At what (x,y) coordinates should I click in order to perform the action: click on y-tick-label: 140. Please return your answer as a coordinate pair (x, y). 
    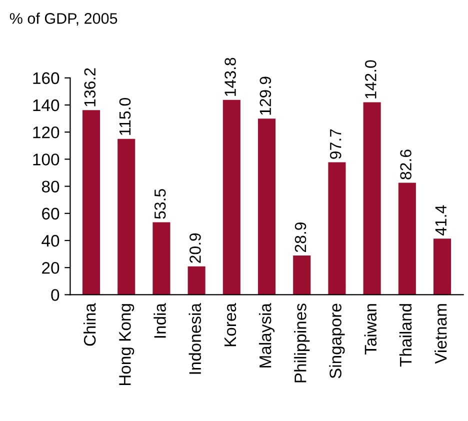
    Looking at the image, I should click on (46, 105).